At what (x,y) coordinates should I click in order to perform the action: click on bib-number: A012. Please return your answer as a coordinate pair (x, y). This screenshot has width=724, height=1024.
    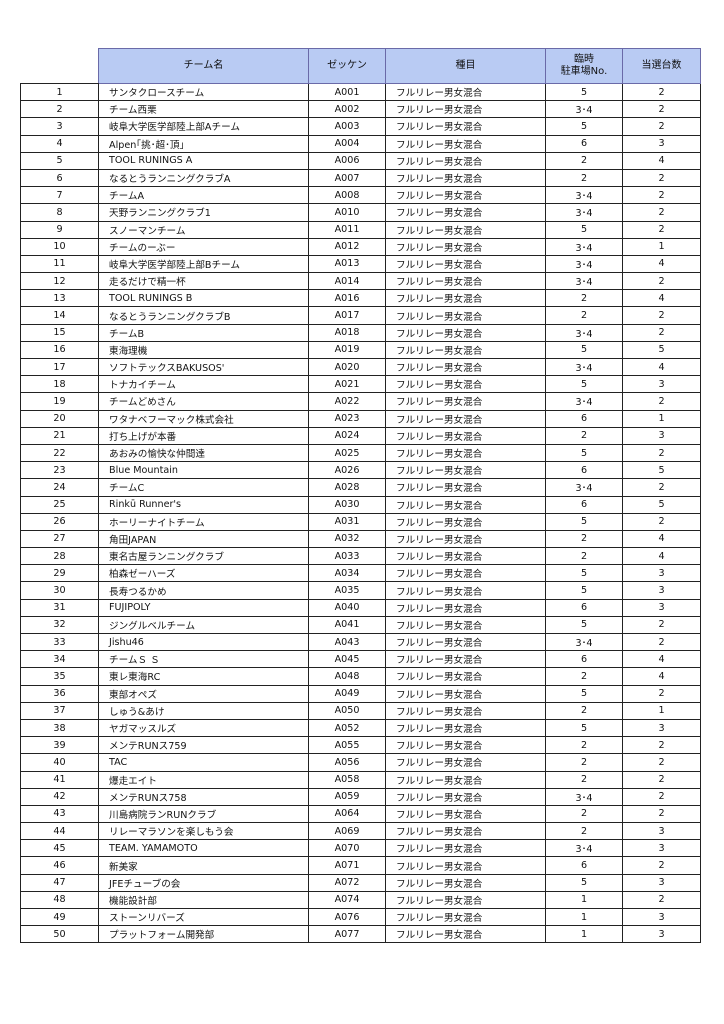
    Looking at the image, I should click on (347, 246).